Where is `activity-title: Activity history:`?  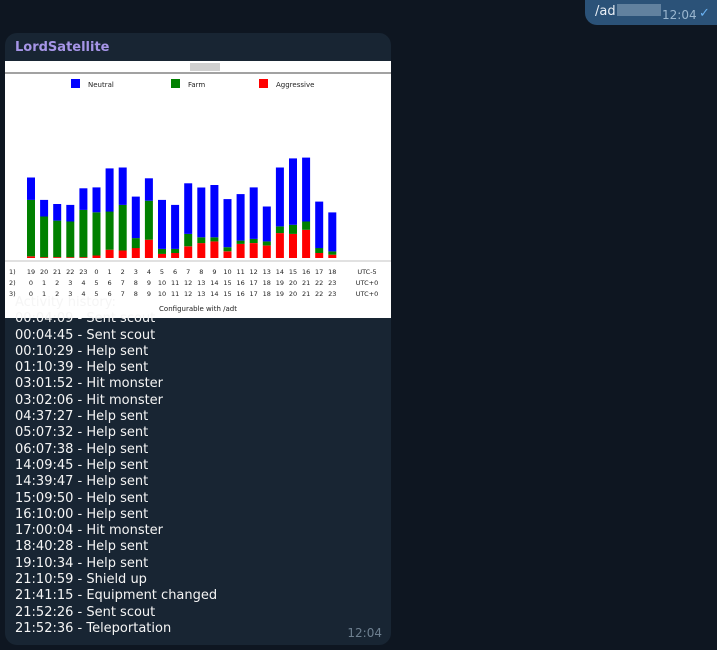 activity-title: Activity history: is located at coordinates (65, 302).